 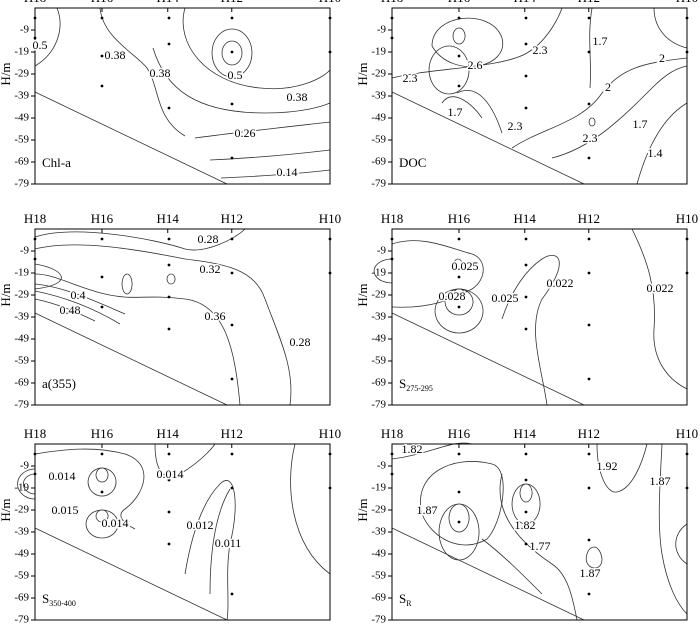 What do you see at coordinates (475, 65) in the screenshot?
I see `contour-label: 2.6` at bounding box center [475, 65].